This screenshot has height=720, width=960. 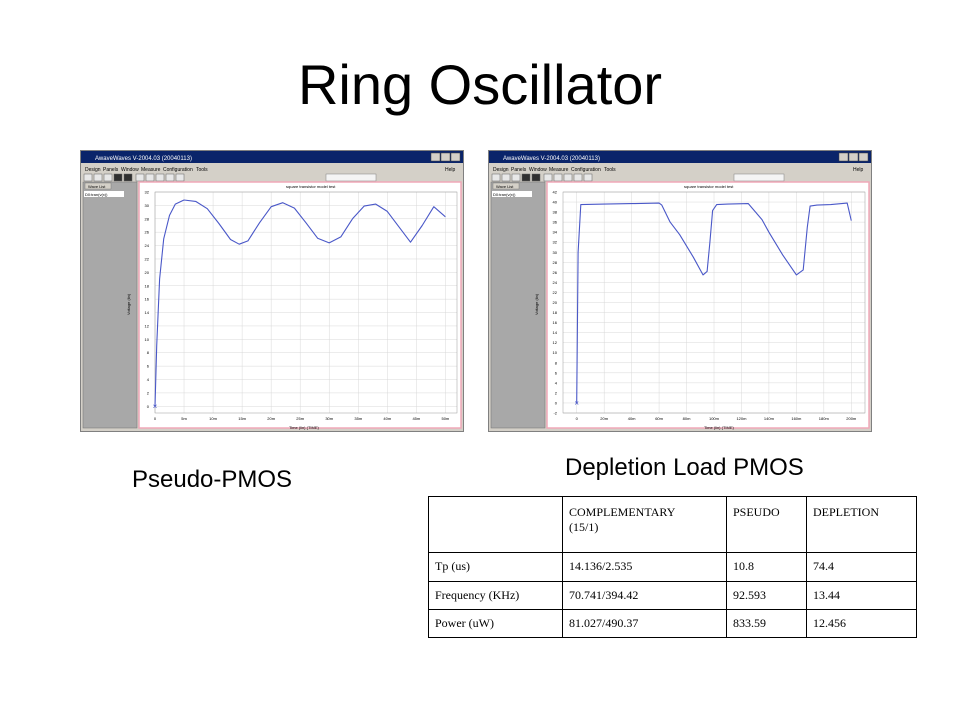 I want to click on wave-list-panel: Wave List D0:tran(v(x)), so click(x=518, y=305).